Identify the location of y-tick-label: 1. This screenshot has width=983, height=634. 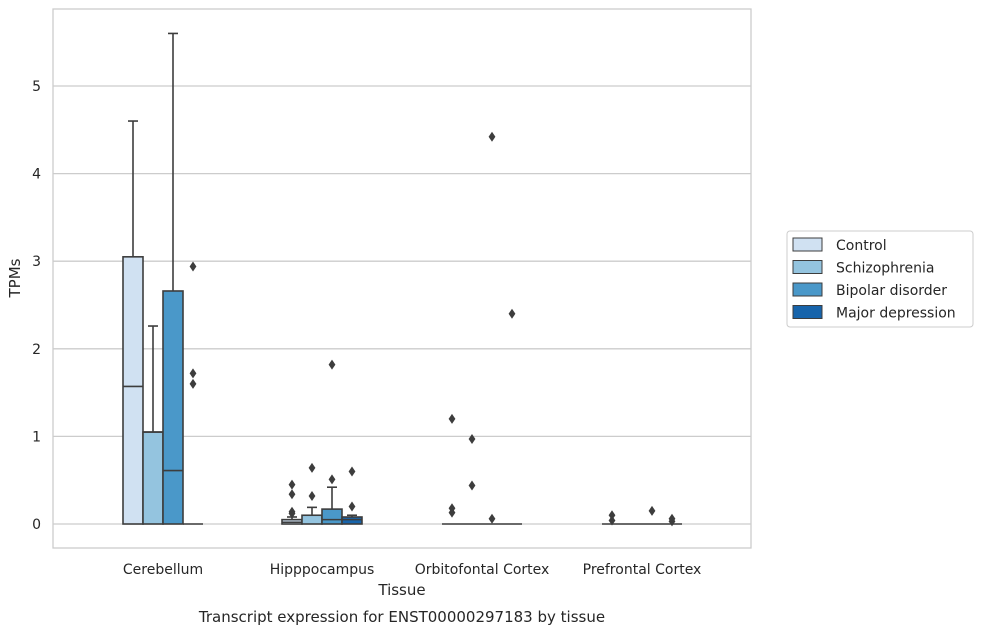
(36, 437).